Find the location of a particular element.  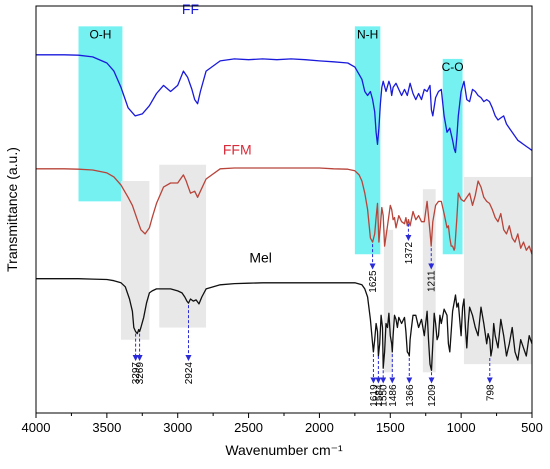

peak-label-1550: 1550 is located at coordinates (384, 395).